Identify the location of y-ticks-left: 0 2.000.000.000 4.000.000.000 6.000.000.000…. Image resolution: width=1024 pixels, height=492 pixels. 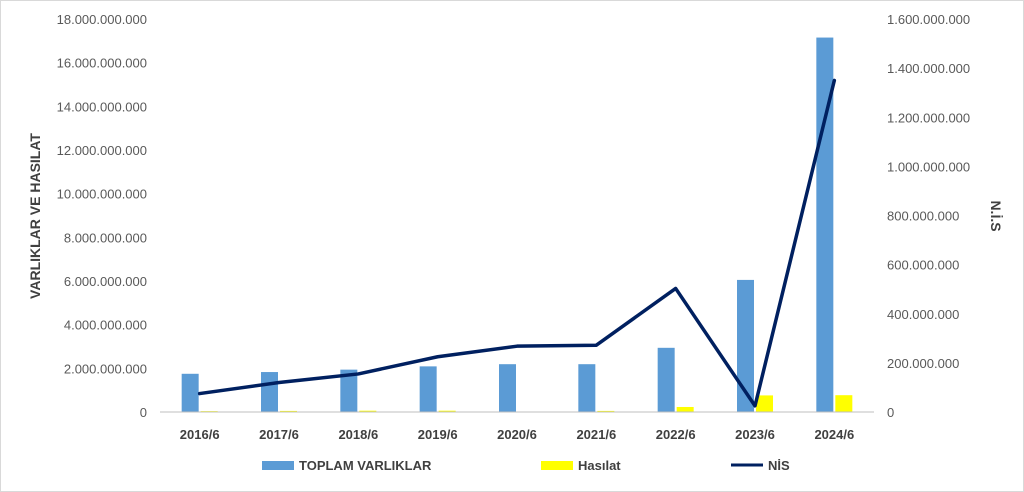
(102, 216).